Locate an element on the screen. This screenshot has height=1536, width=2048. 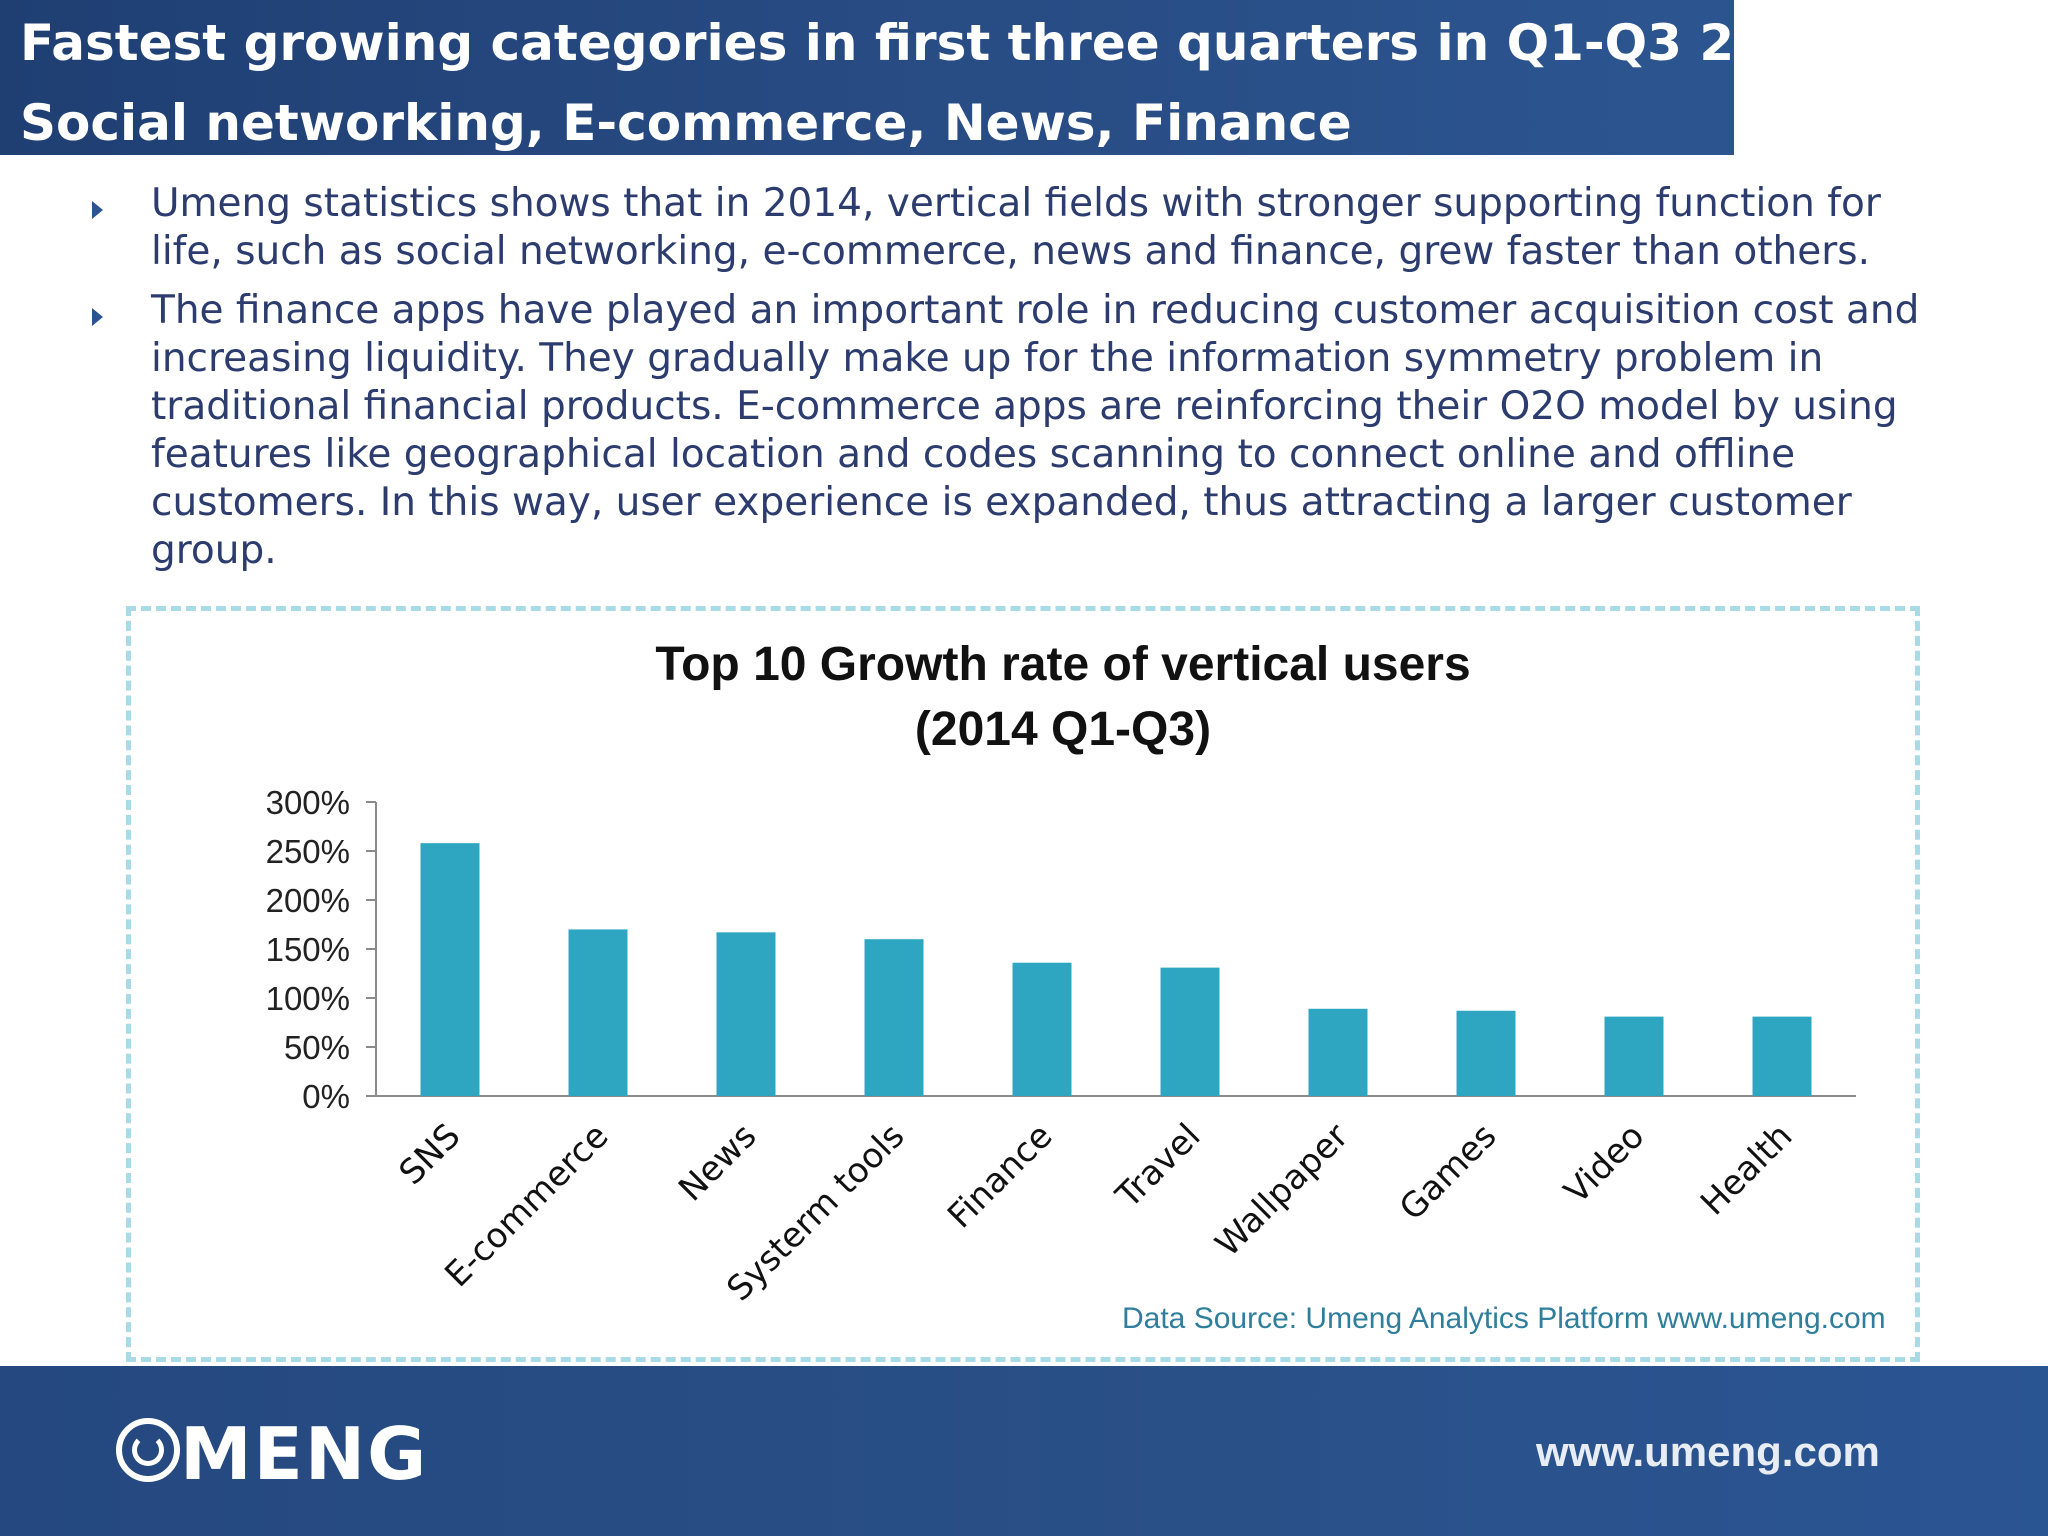
bar-systerm-tools is located at coordinates (894, 1017).